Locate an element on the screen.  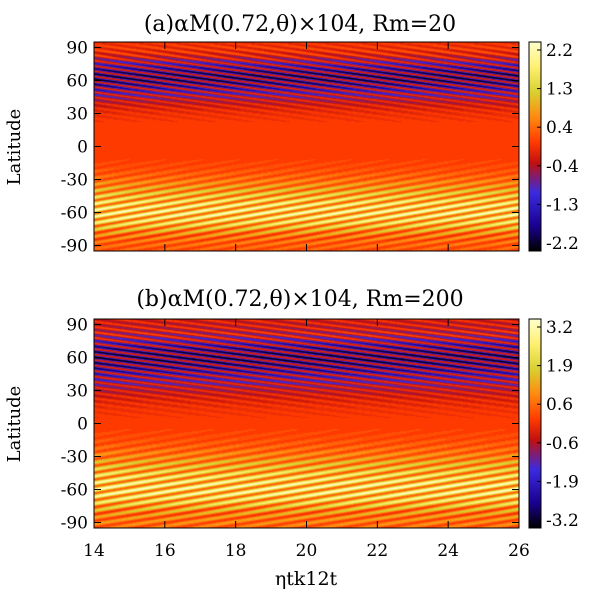
colorbar-tick-label: -1.9 is located at coordinates (562, 482).